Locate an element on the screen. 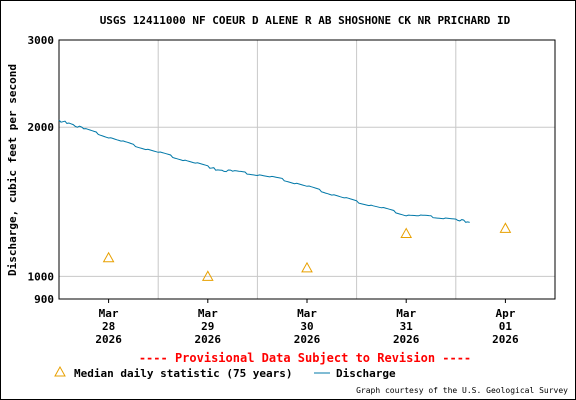 This screenshot has width=576, height=400. x-tick-label: 30 is located at coordinates (306, 326).